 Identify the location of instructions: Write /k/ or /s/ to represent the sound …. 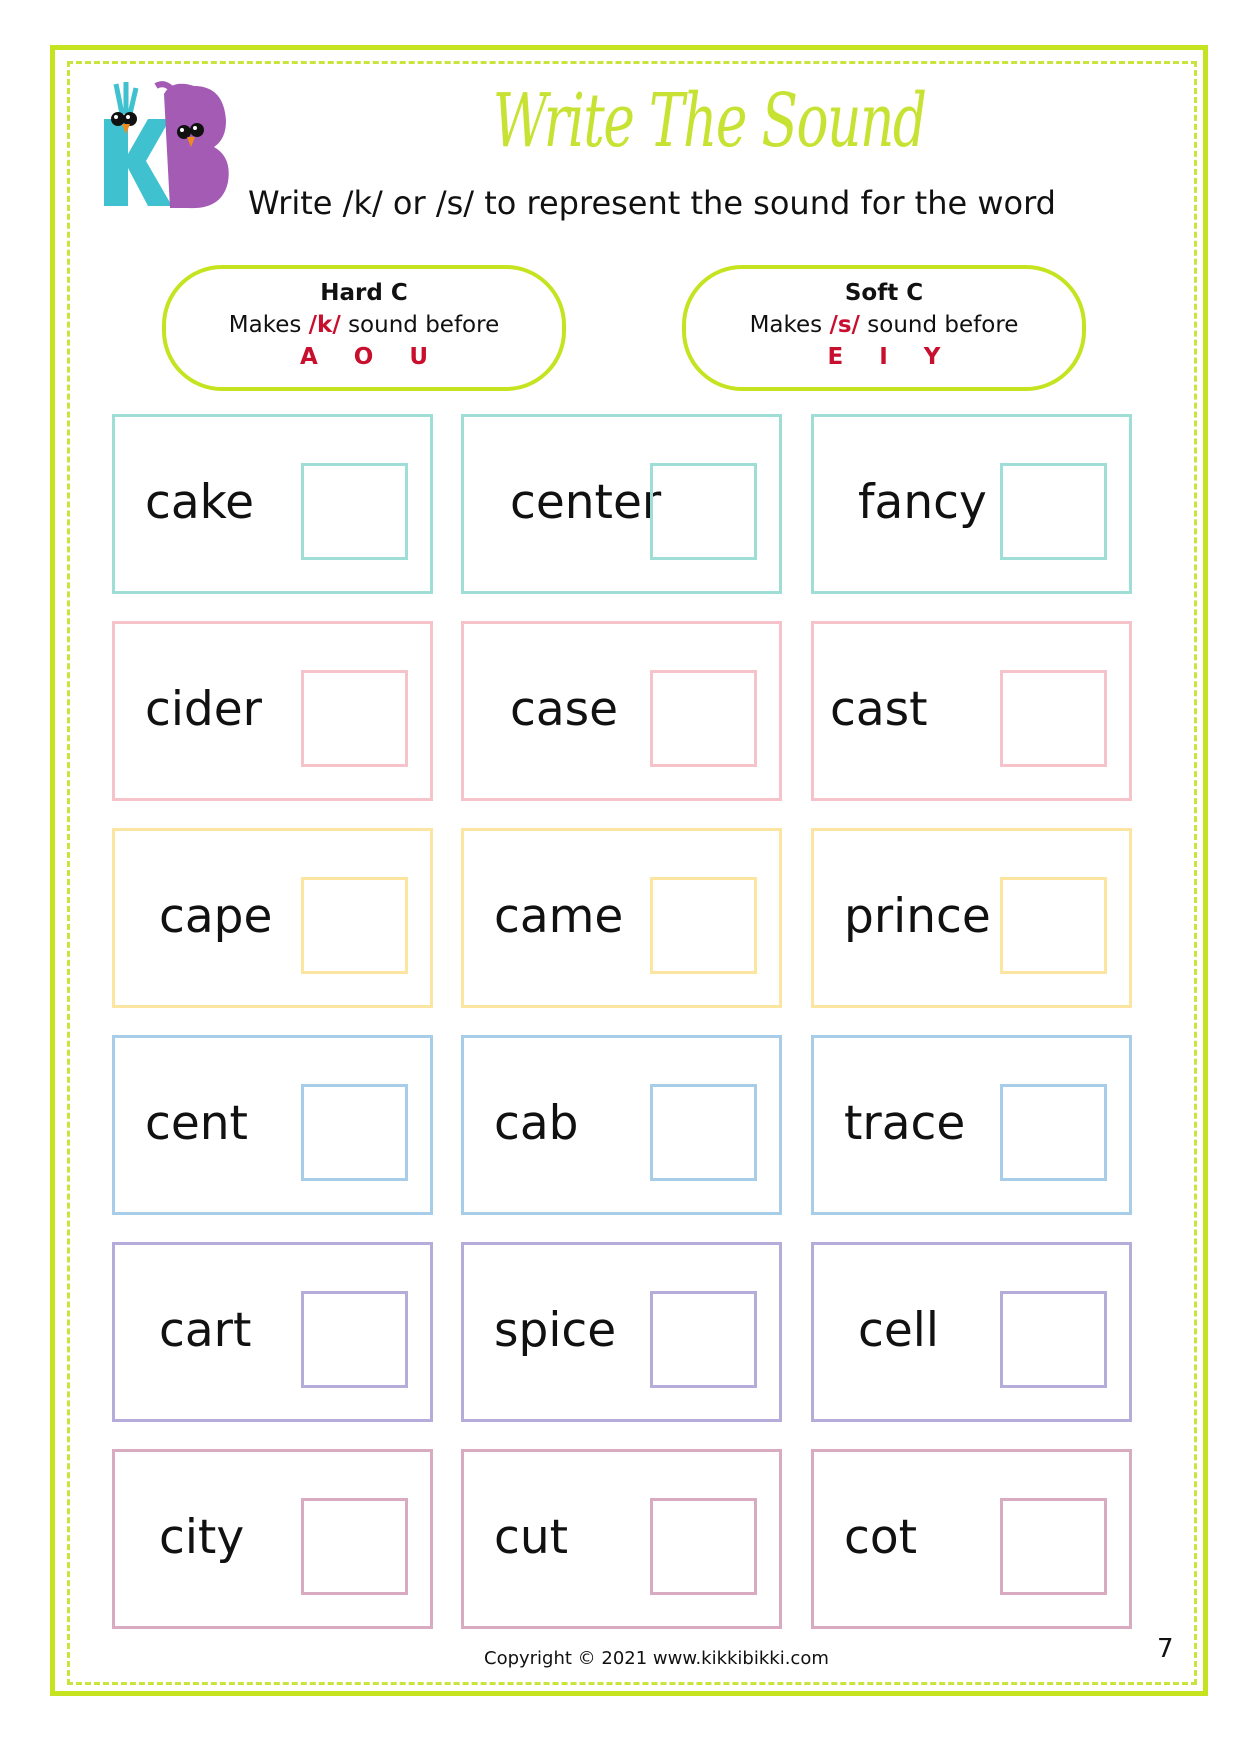
(652, 203).